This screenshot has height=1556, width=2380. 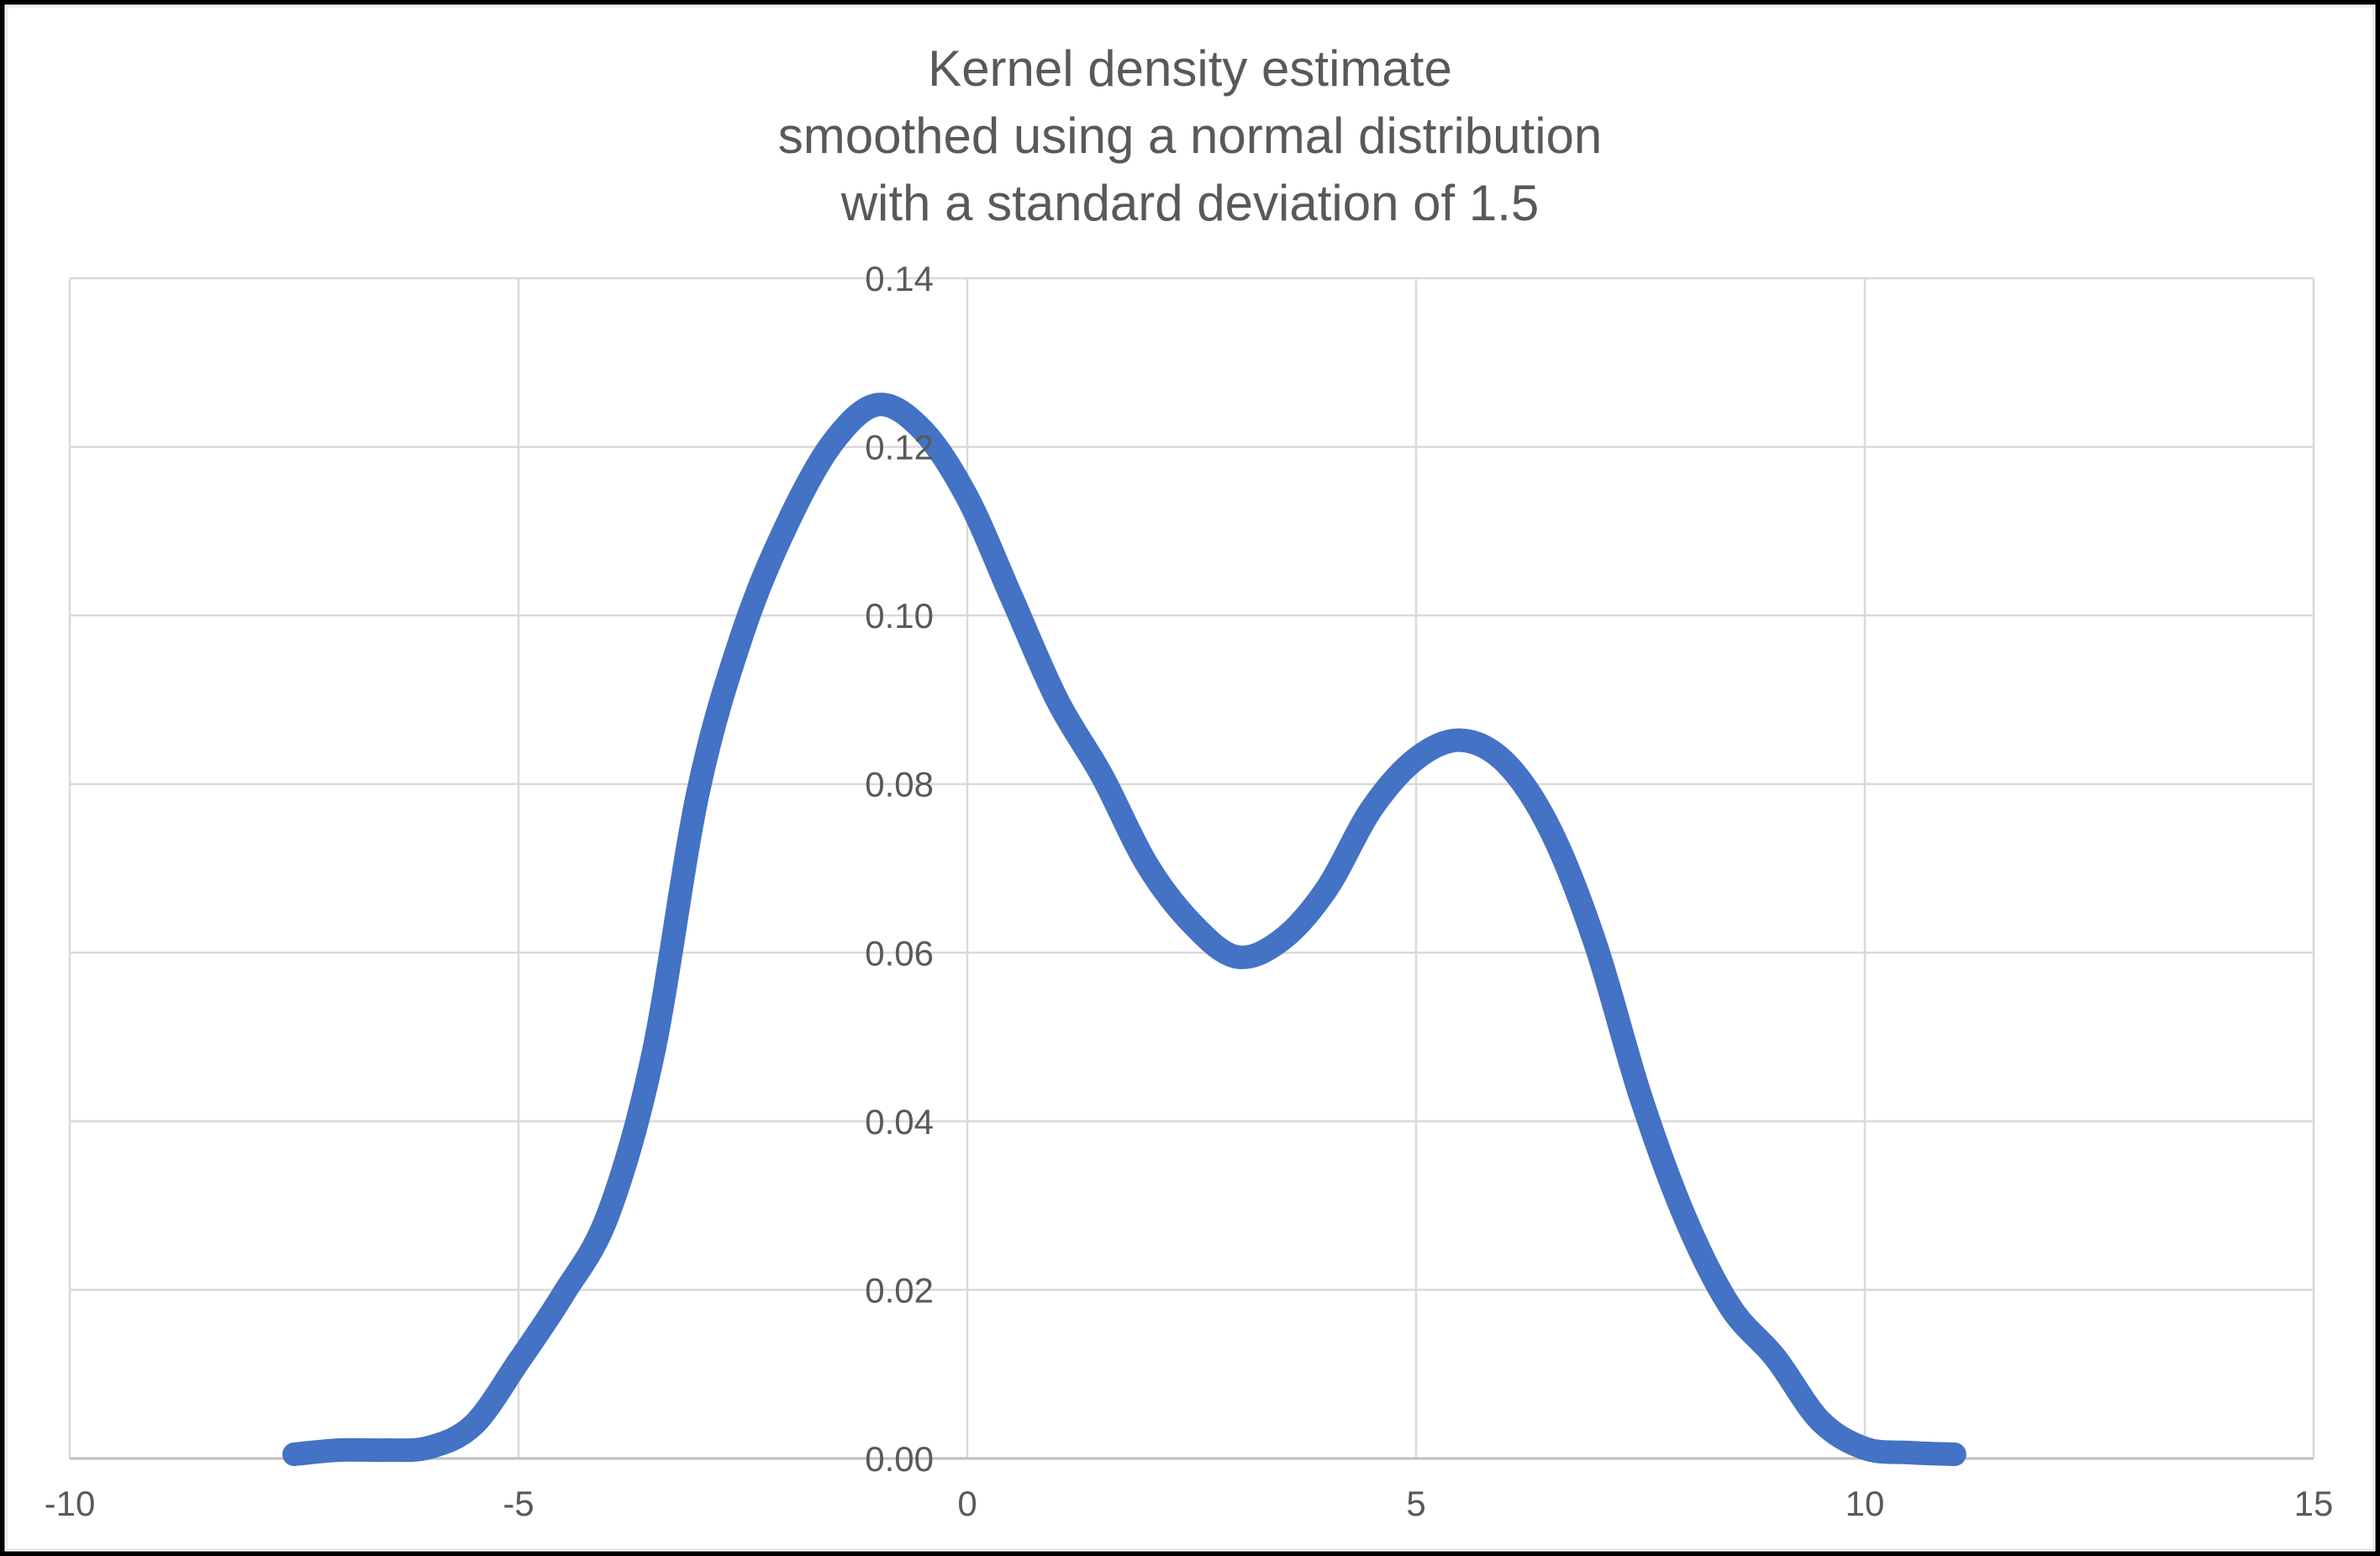 I want to click on x-tick-label: -10, so click(x=70, y=1503).